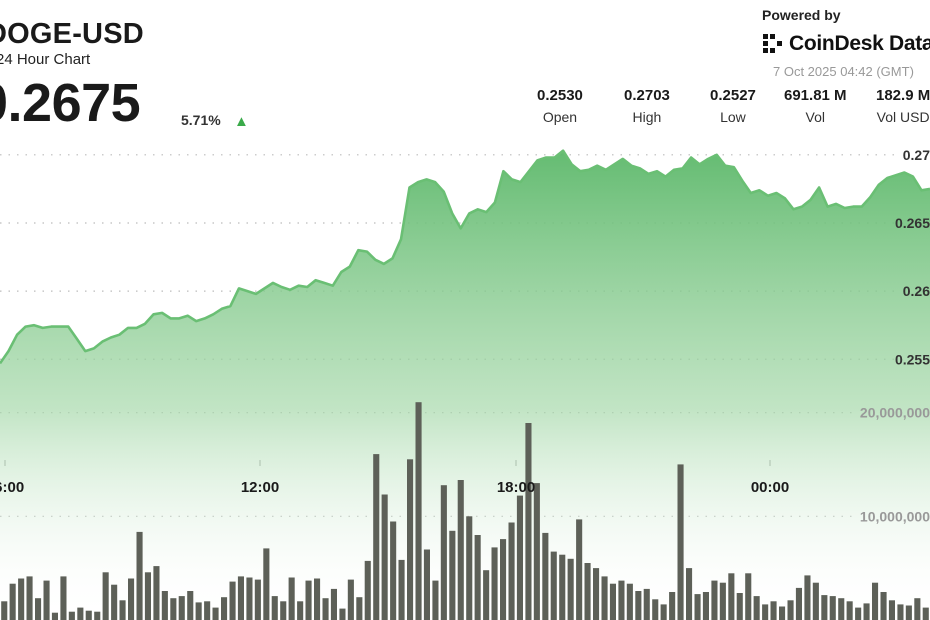 Image resolution: width=930 pixels, height=620 pixels. What do you see at coordinates (895, 516) in the screenshot?
I see `volume-tick-label: 10,000,000` at bounding box center [895, 516].